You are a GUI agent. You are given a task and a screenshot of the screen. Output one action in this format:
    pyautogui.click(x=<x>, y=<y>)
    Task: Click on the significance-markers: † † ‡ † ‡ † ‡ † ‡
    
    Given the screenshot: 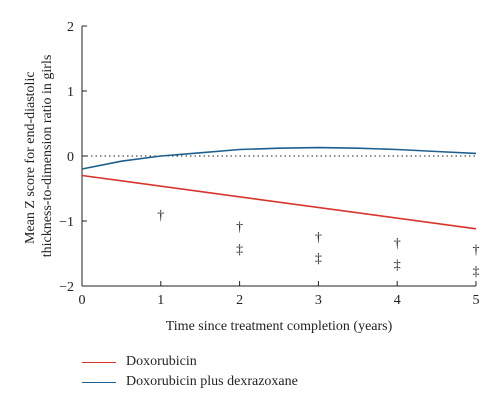 What is the action you would take?
    pyautogui.click(x=318, y=244)
    